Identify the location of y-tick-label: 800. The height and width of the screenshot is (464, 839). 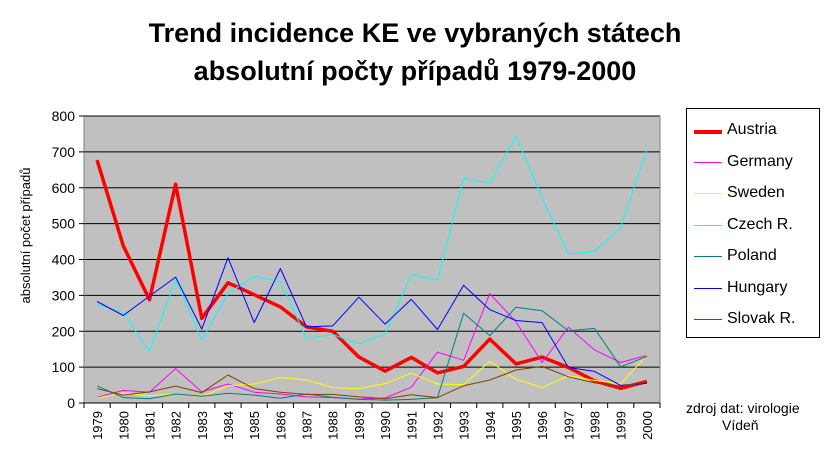
(64, 116).